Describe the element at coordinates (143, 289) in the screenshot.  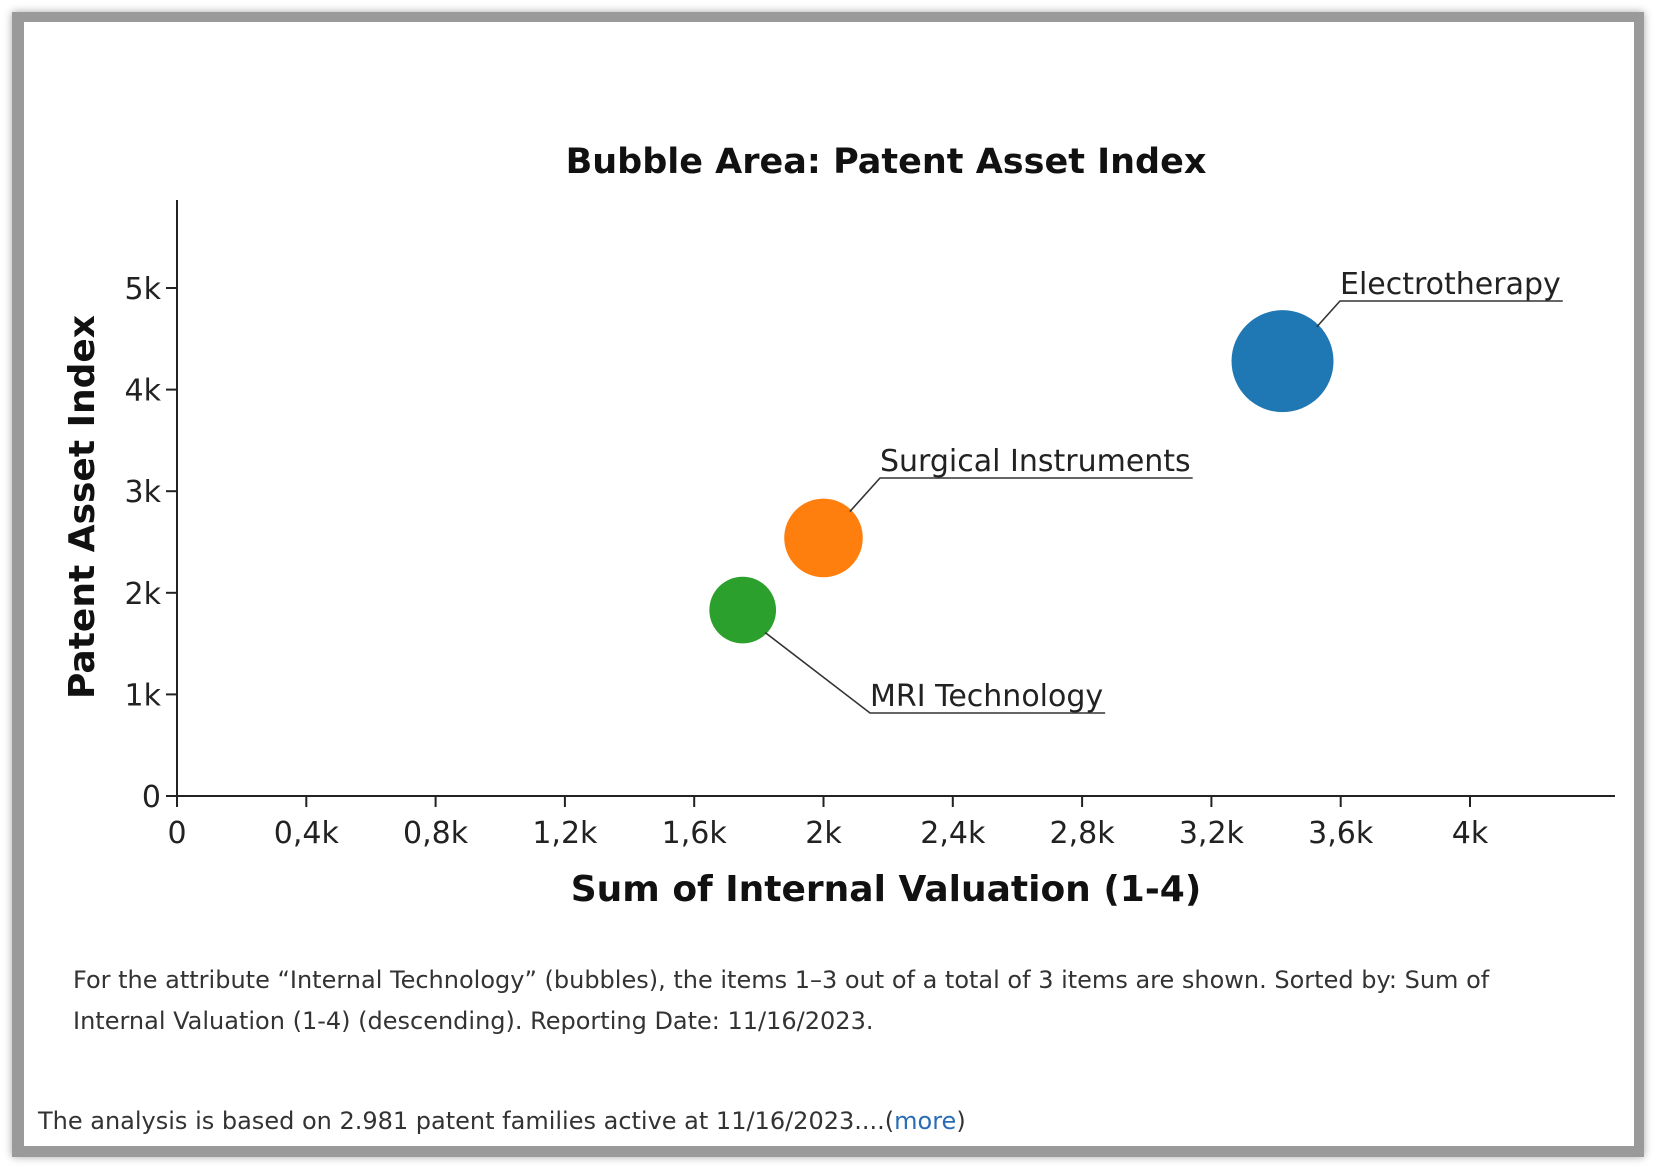
I see `y-tick-label: 5k` at that location.